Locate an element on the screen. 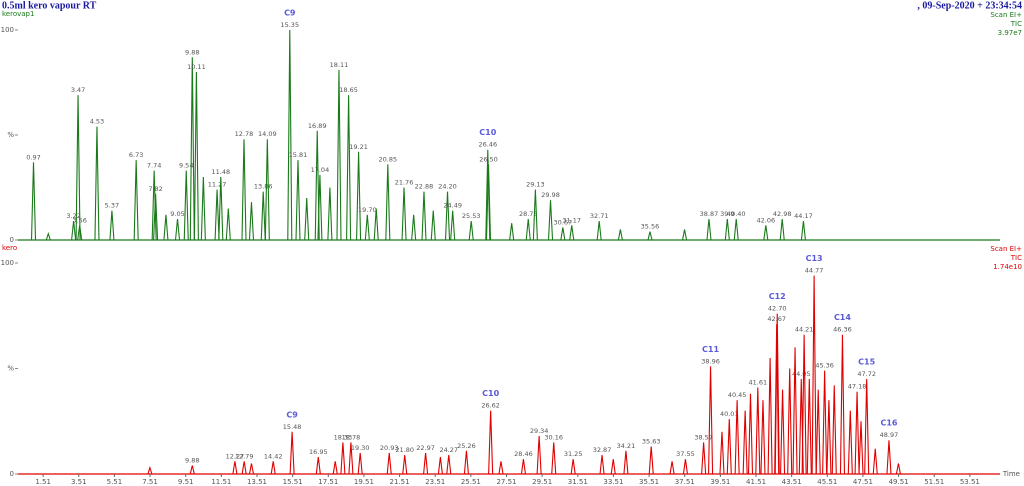 The height and width of the screenshot is (486, 1024). peak-label: 12.27 is located at coordinates (235, 456).